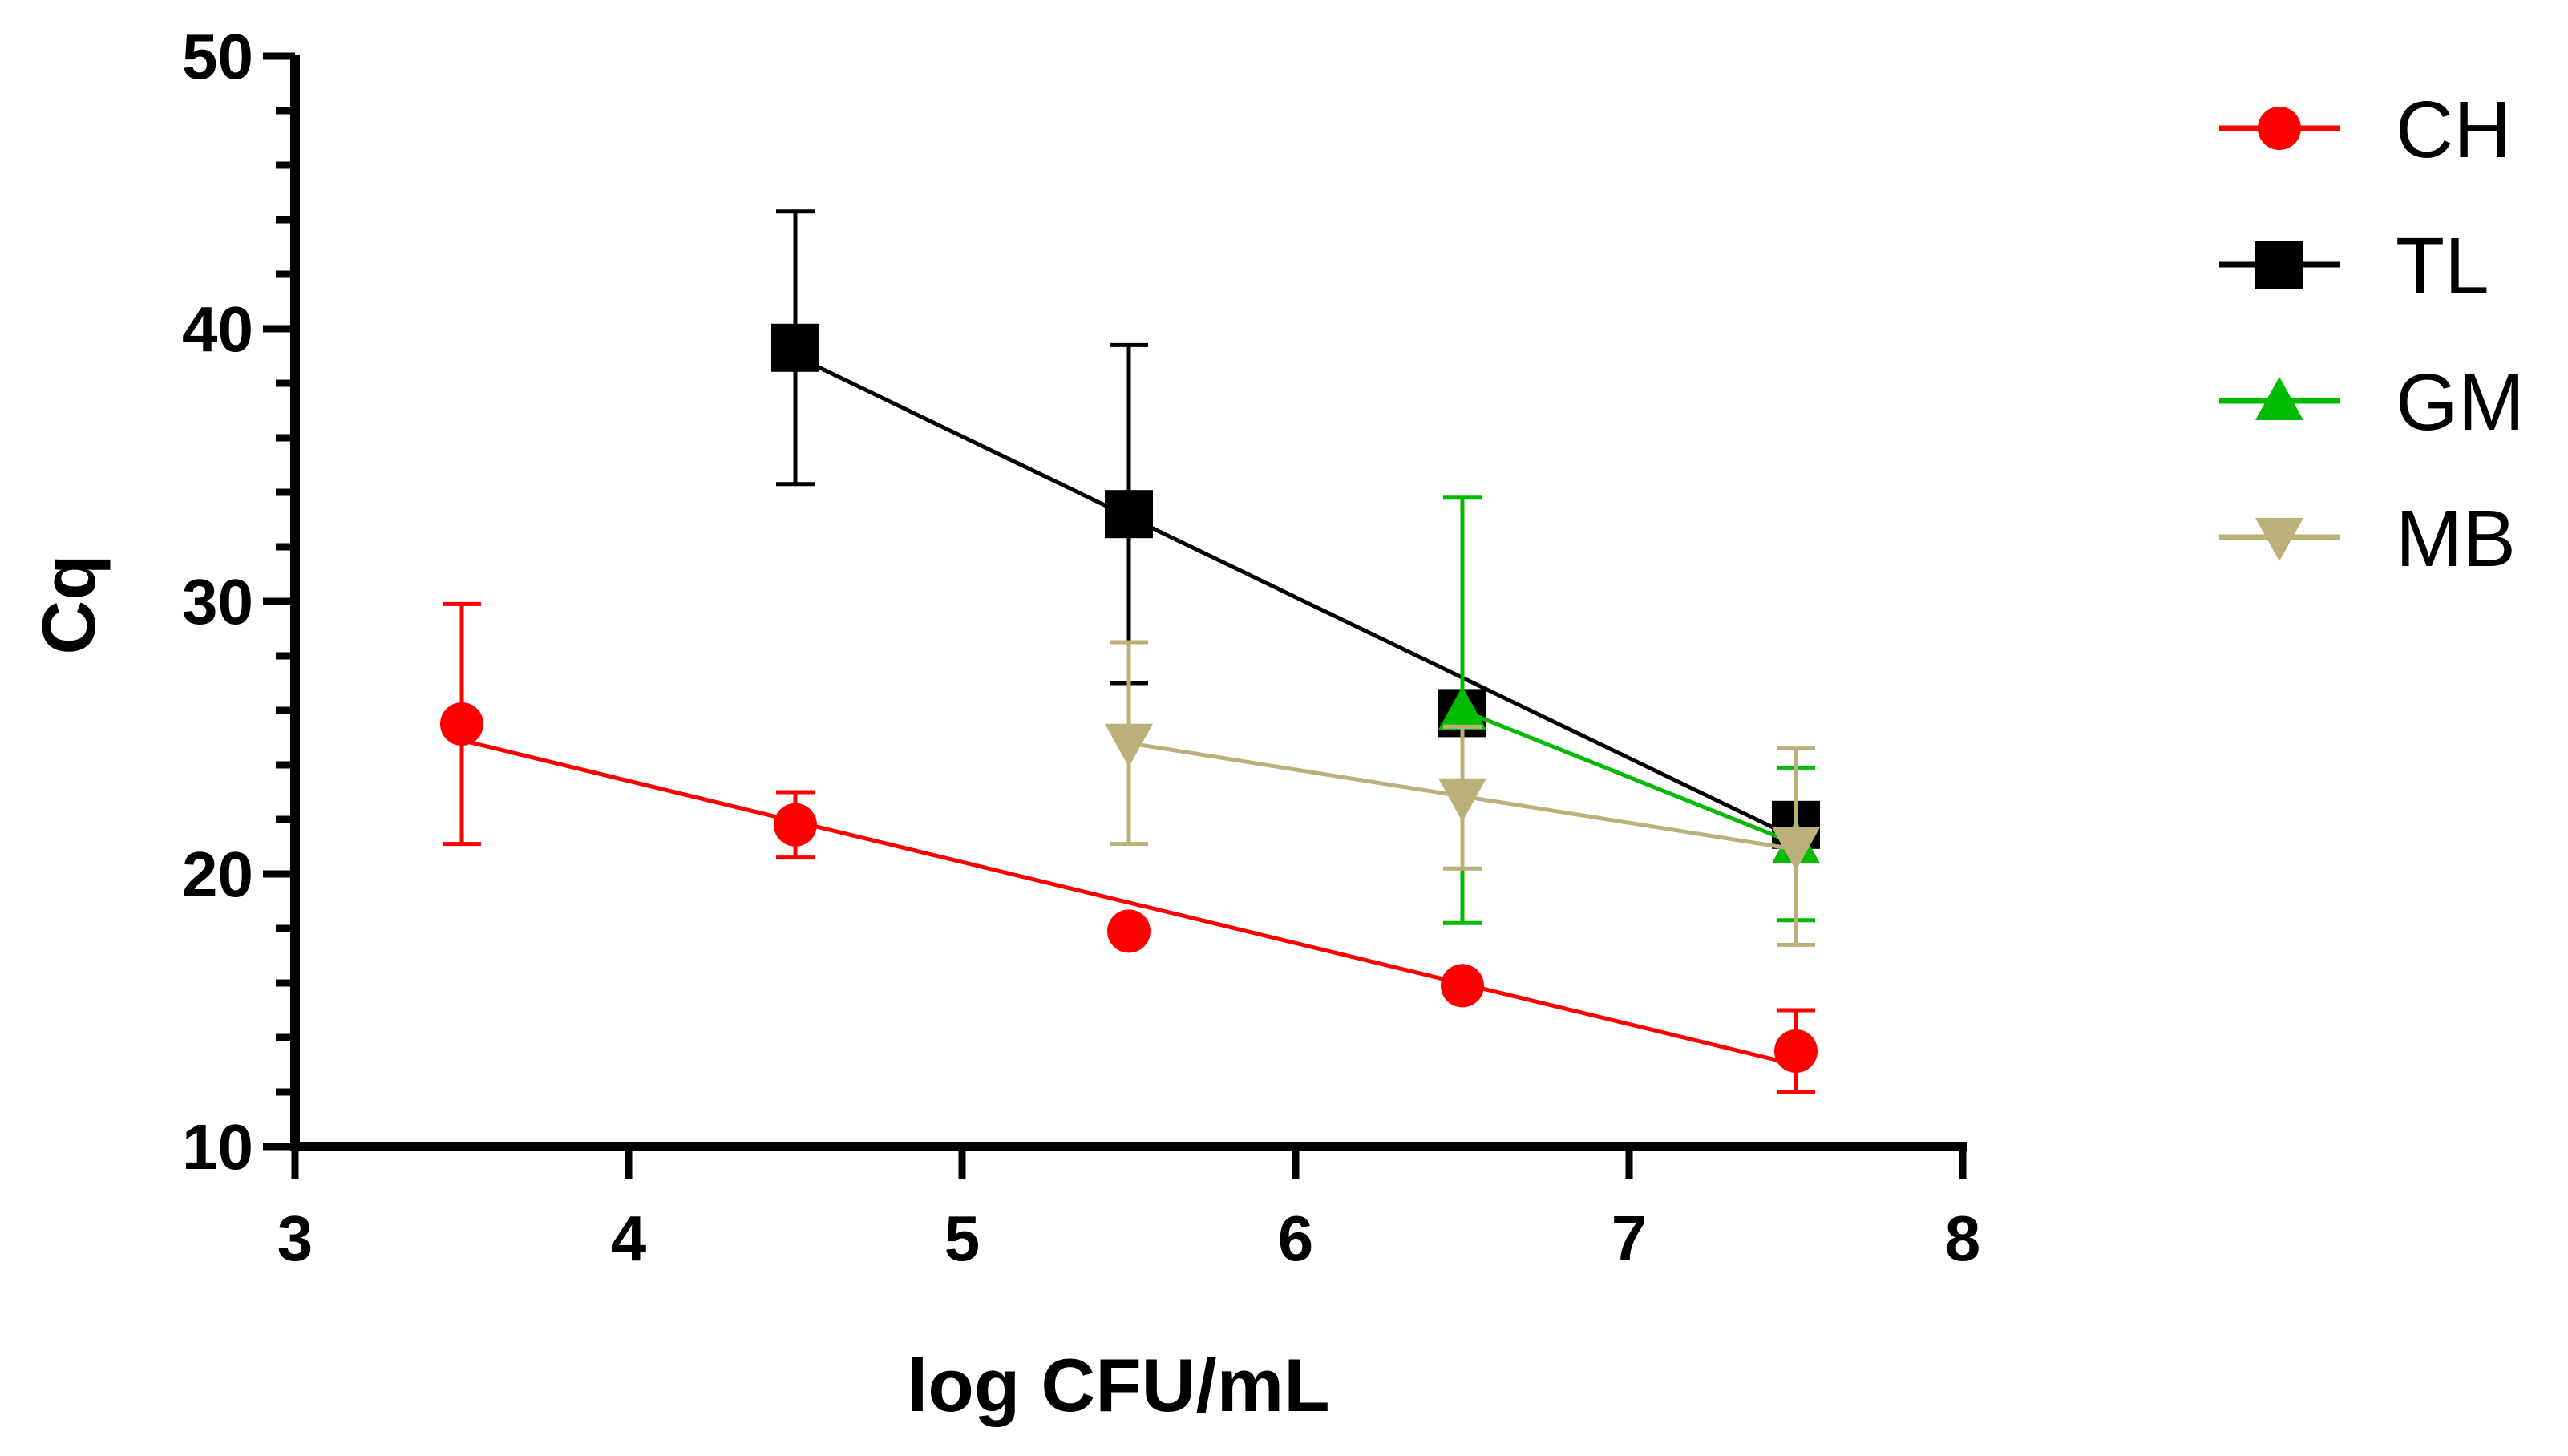 This screenshot has height=1456, width=2568. What do you see at coordinates (1296, 1238) in the screenshot?
I see `x-tick-label: 6` at bounding box center [1296, 1238].